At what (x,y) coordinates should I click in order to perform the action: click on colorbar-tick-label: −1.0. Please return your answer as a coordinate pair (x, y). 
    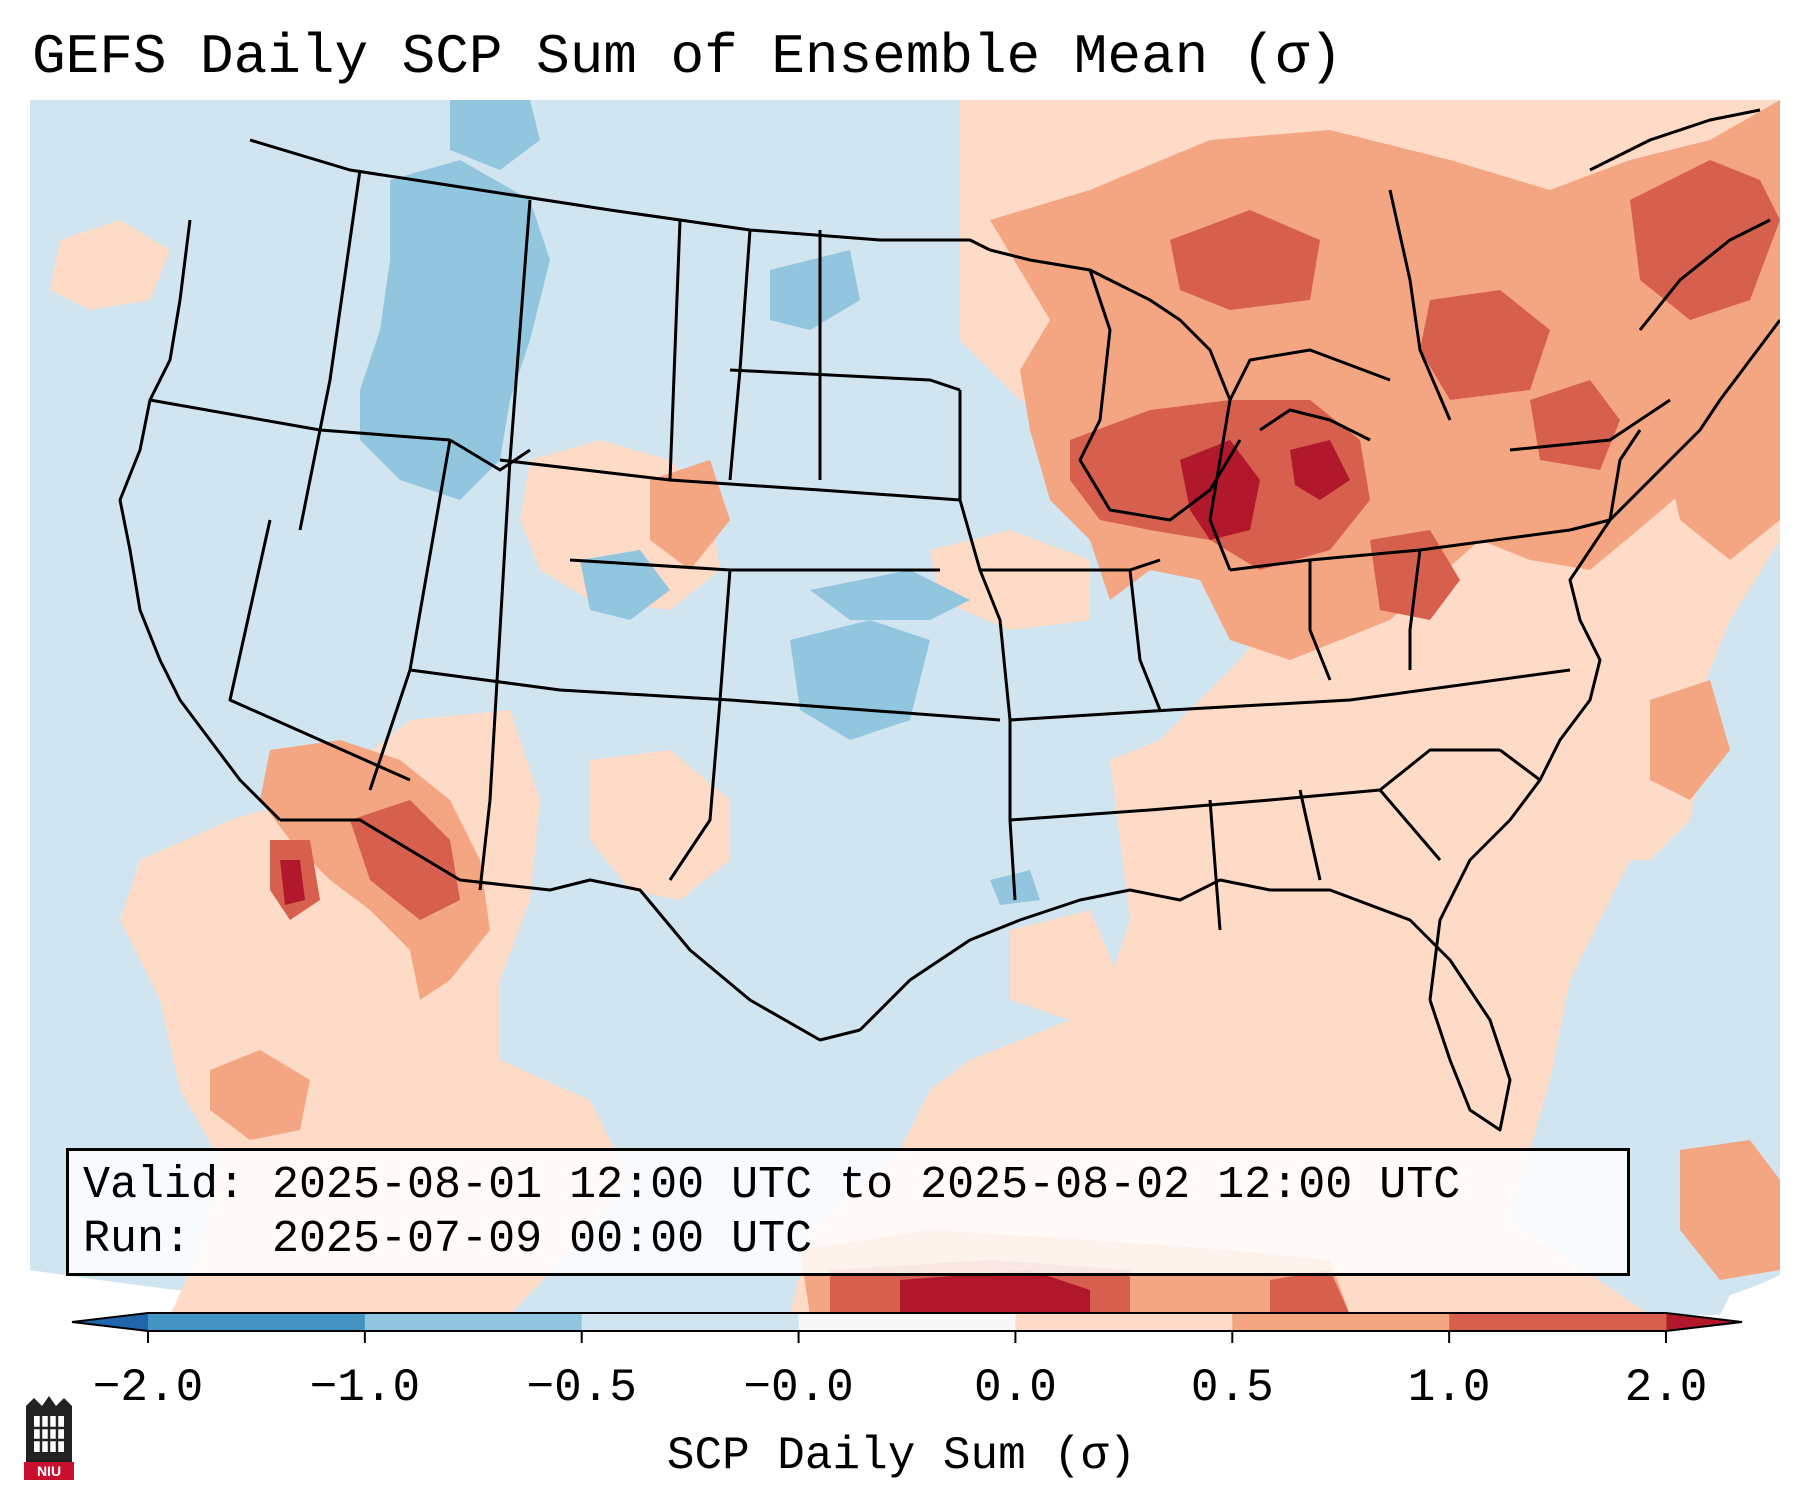
    Looking at the image, I should click on (365, 1388).